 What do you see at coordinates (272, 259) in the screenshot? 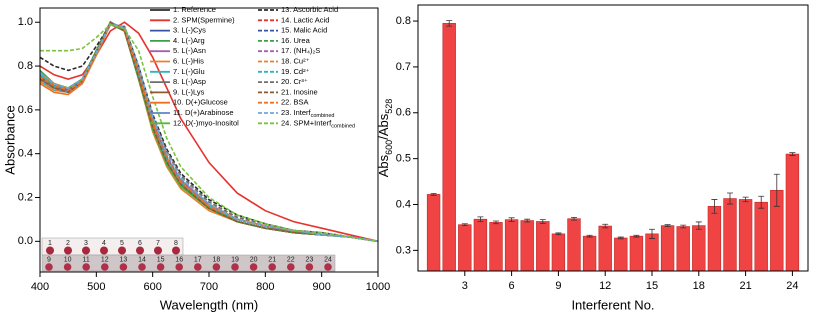
I see `well-label: 21` at bounding box center [272, 259].